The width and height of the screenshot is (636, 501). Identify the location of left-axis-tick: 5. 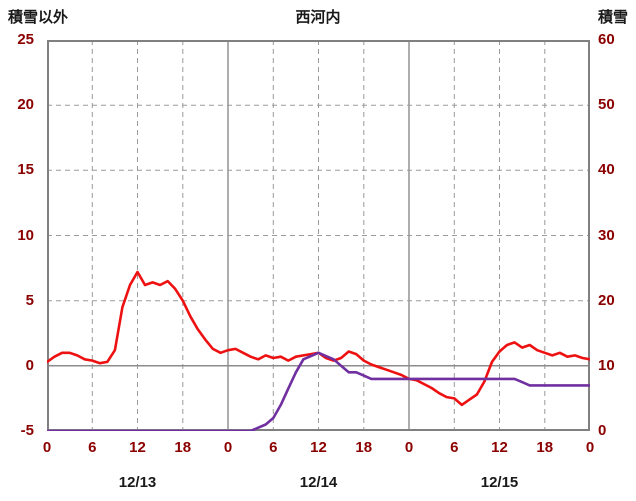
(29, 300).